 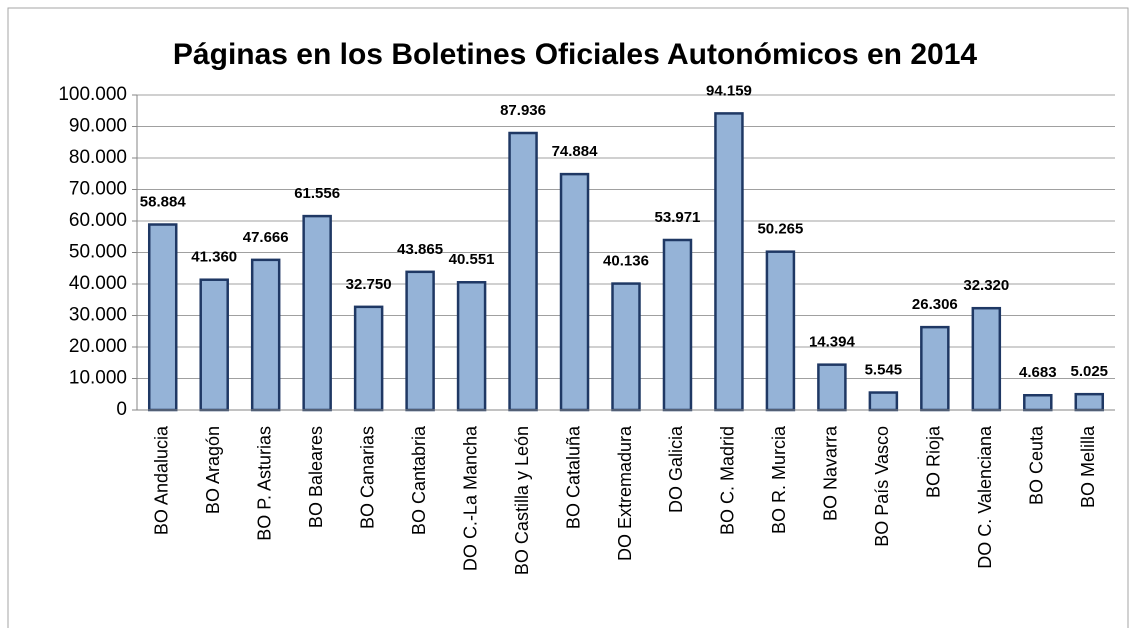 What do you see at coordinates (985, 497) in the screenshot?
I see `x-tick-label: DO C. Valenciana` at bounding box center [985, 497].